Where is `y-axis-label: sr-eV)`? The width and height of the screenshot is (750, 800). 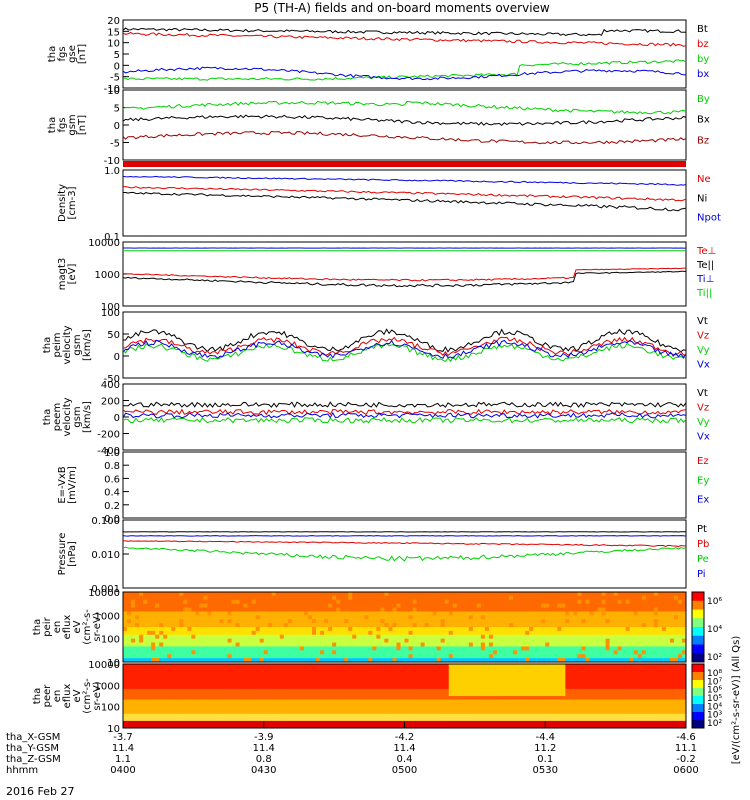 y-axis-label: sr-eV) is located at coordinates (97, 695).